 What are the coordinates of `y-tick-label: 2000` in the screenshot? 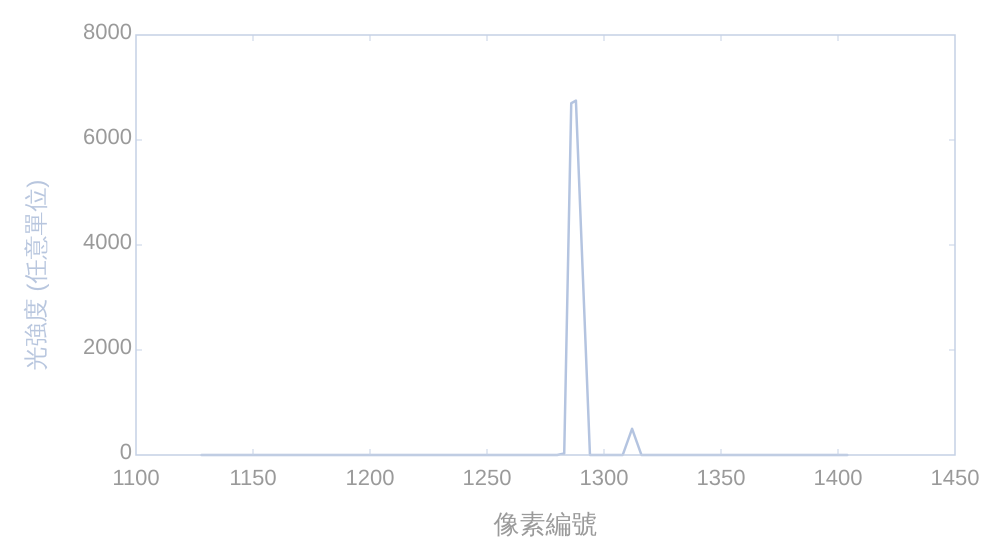 It's located at (107, 346).